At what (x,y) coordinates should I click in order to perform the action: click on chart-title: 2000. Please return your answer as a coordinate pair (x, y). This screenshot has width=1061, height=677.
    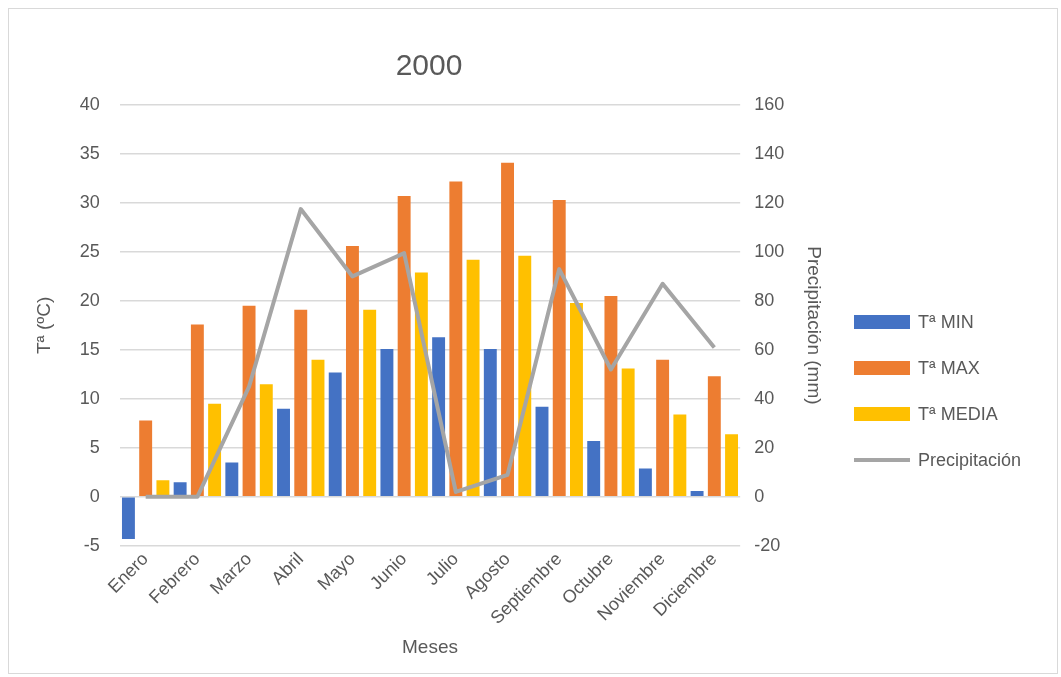
    Looking at the image, I should click on (429, 65).